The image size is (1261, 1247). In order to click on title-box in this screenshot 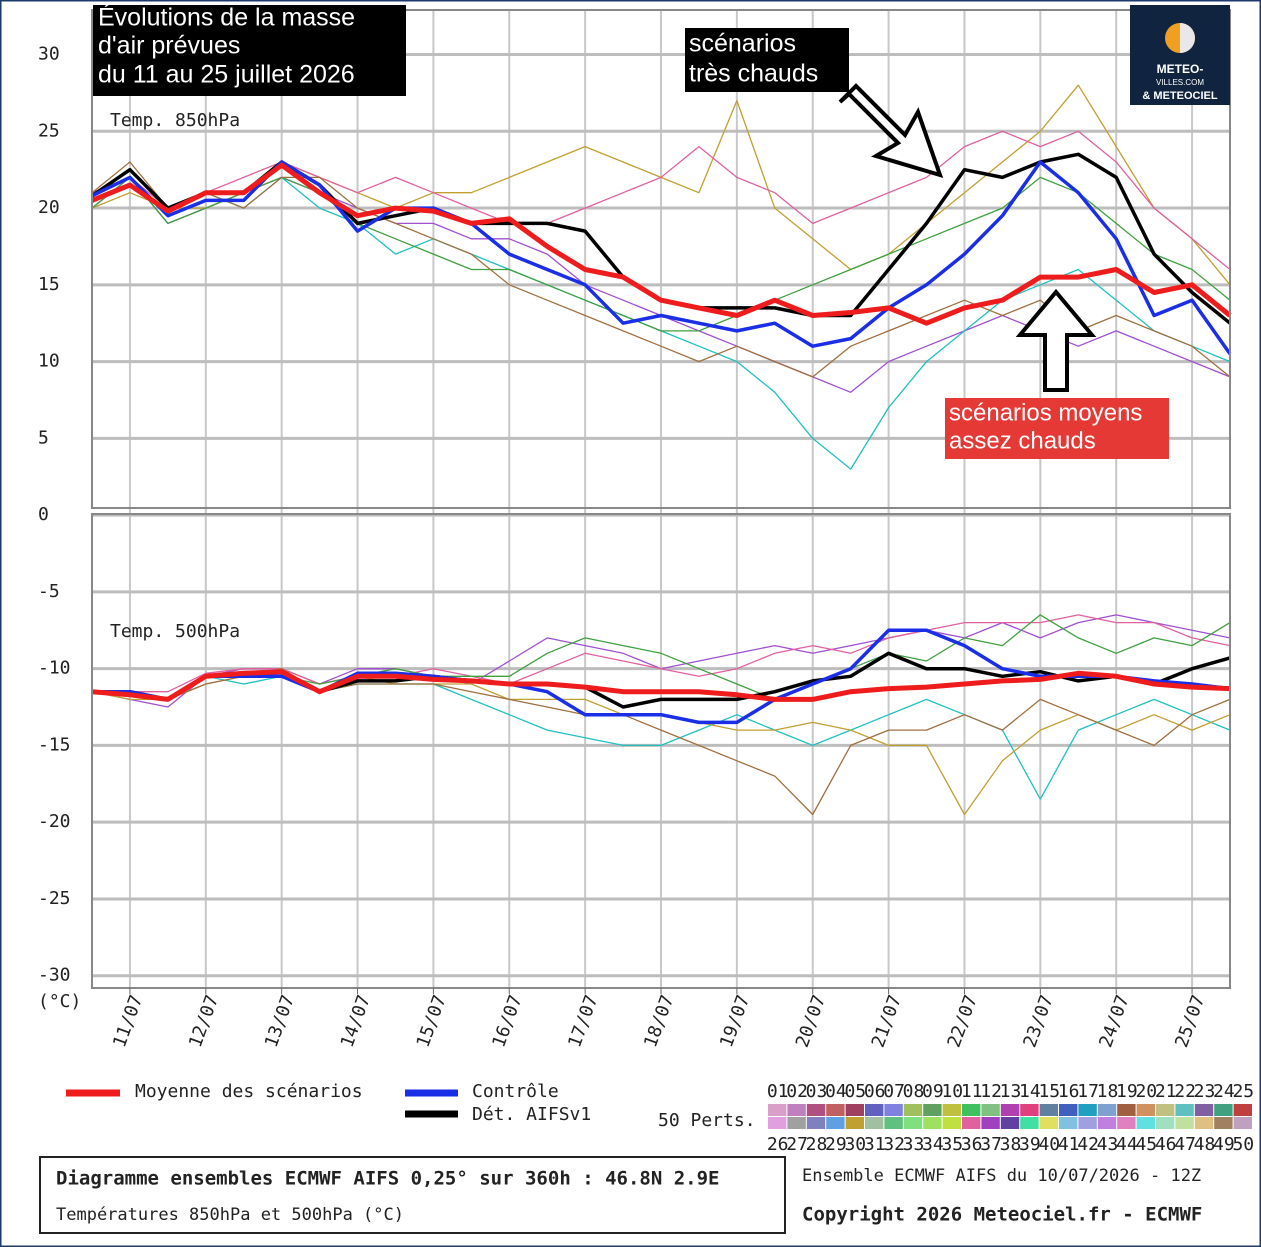, I will do `click(249, 50)`.